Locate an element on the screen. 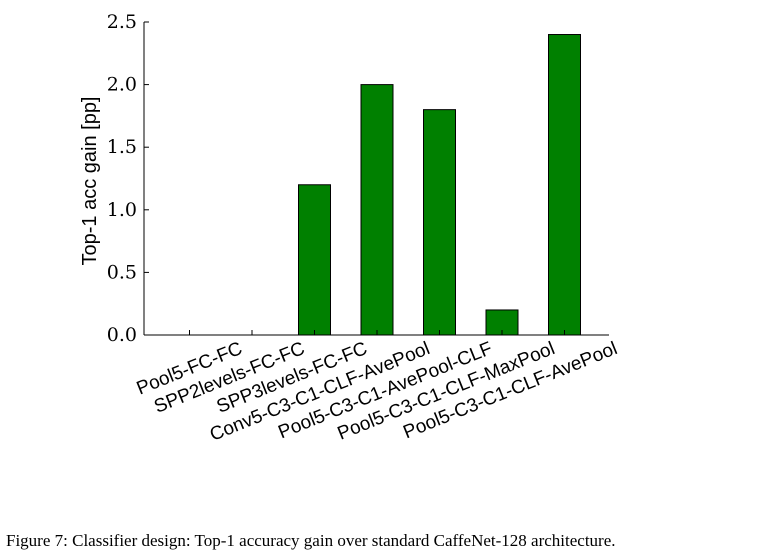 This screenshot has width=762, height=555. y-tick-label-3: 1.0 is located at coordinates (122, 210).